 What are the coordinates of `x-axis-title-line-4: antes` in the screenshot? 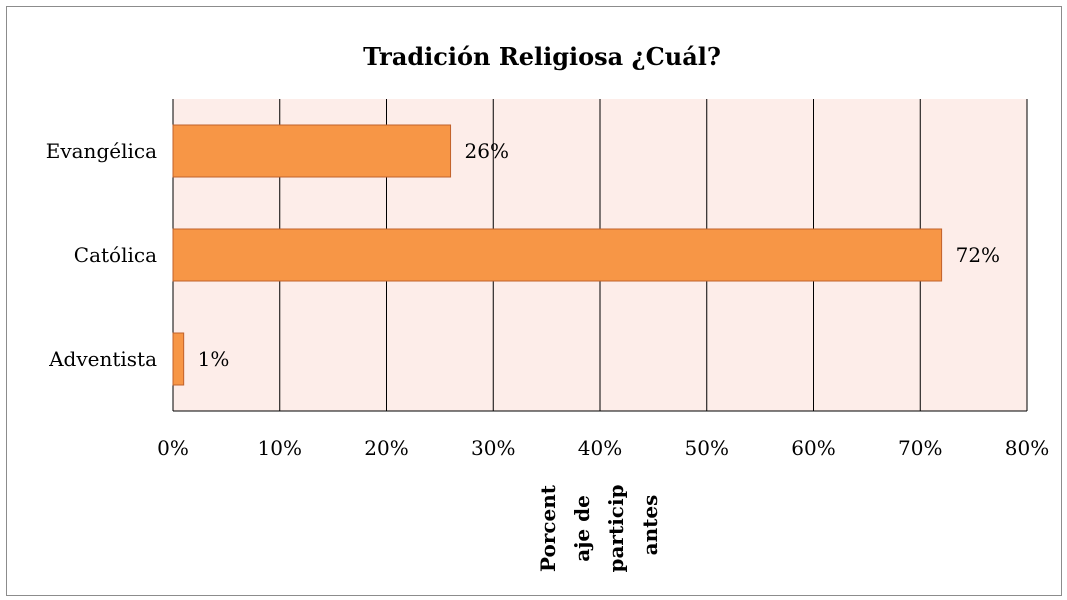 It's located at (650, 525).